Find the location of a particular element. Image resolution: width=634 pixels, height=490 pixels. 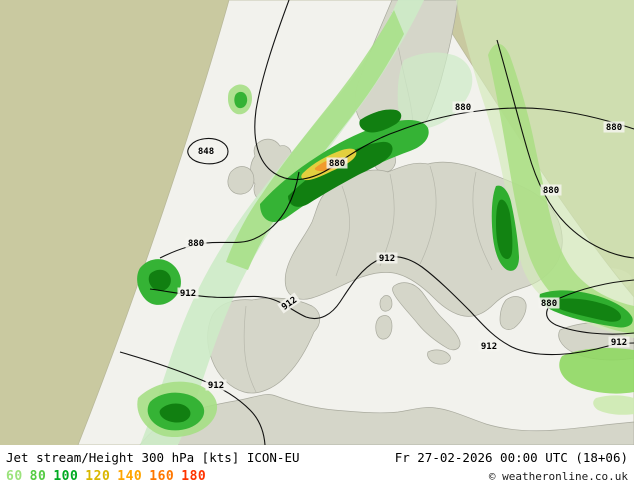

scale-value-80: 80 is located at coordinates (38, 476).